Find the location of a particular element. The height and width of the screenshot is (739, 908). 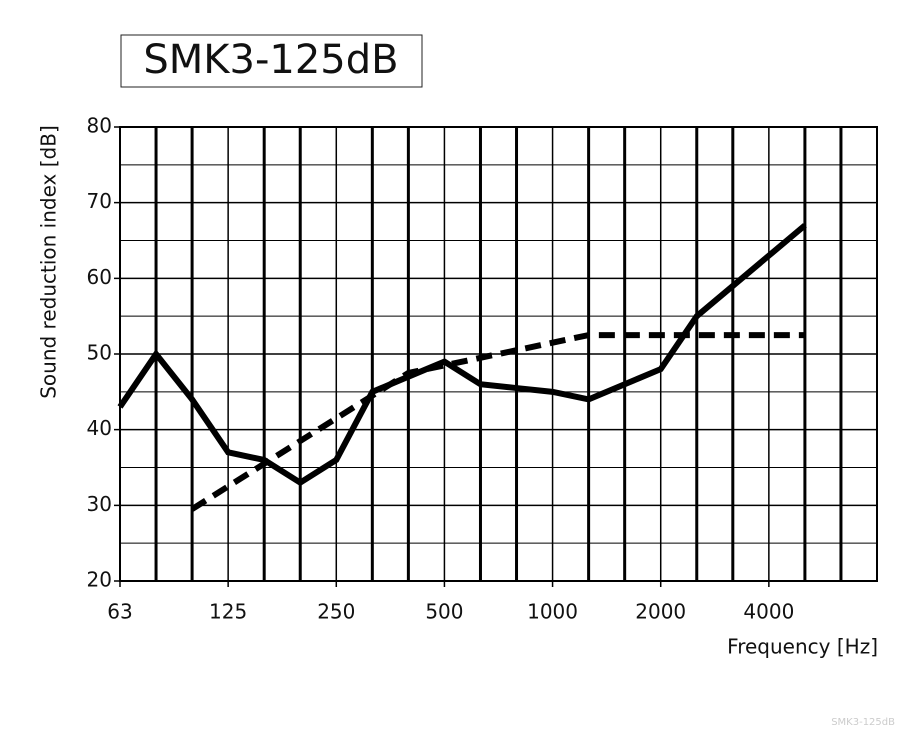

x-tick-label: 250 is located at coordinates (336, 612).